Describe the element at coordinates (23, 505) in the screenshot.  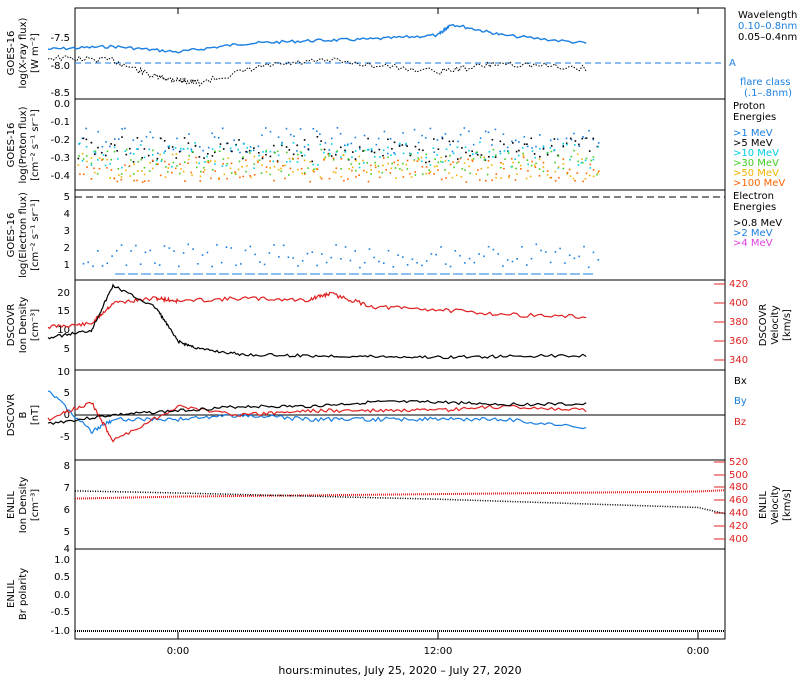
I see `ylabel-enlil-density-2: Ion Density` at that location.